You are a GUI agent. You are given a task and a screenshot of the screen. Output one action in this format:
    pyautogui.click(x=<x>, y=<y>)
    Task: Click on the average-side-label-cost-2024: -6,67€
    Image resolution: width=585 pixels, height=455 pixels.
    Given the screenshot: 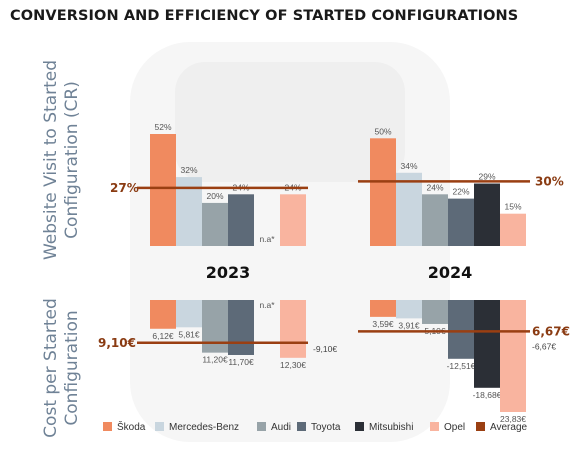 What is the action you would take?
    pyautogui.click(x=544, y=346)
    